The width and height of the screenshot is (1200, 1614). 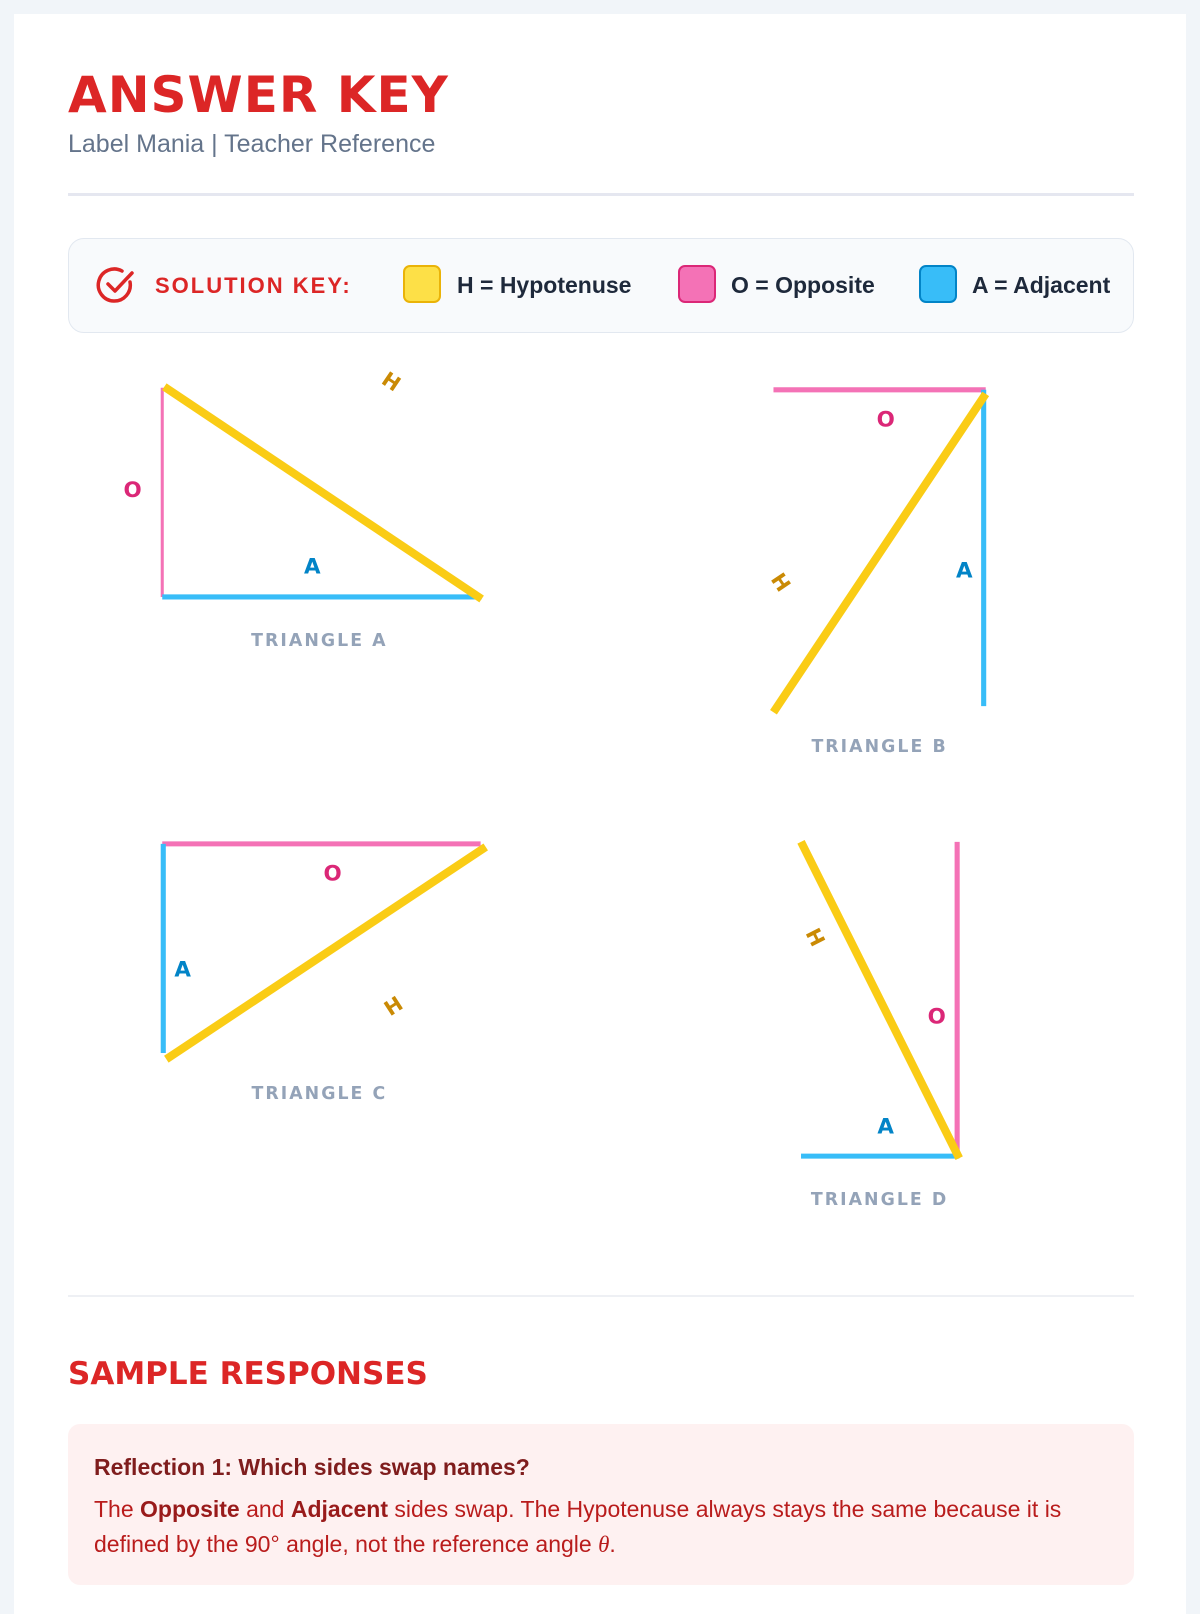 I want to click on page-subtitle: Label Mania | Teacher Reference, so click(x=252, y=144).